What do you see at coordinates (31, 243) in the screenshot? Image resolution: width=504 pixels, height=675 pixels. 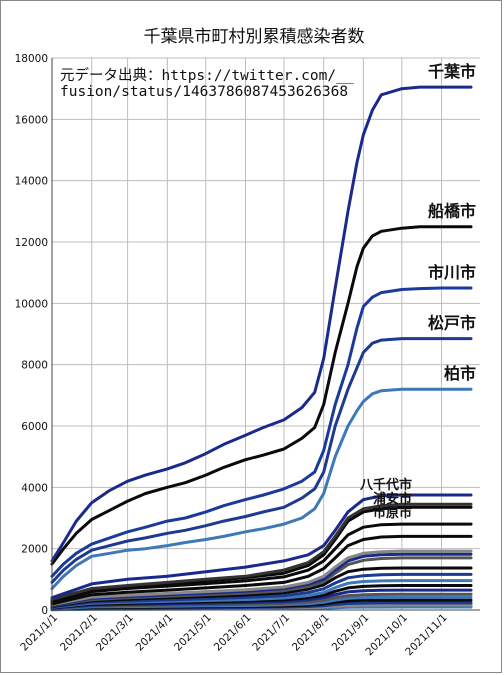 I see `y-tick-label: 12000` at bounding box center [31, 243].